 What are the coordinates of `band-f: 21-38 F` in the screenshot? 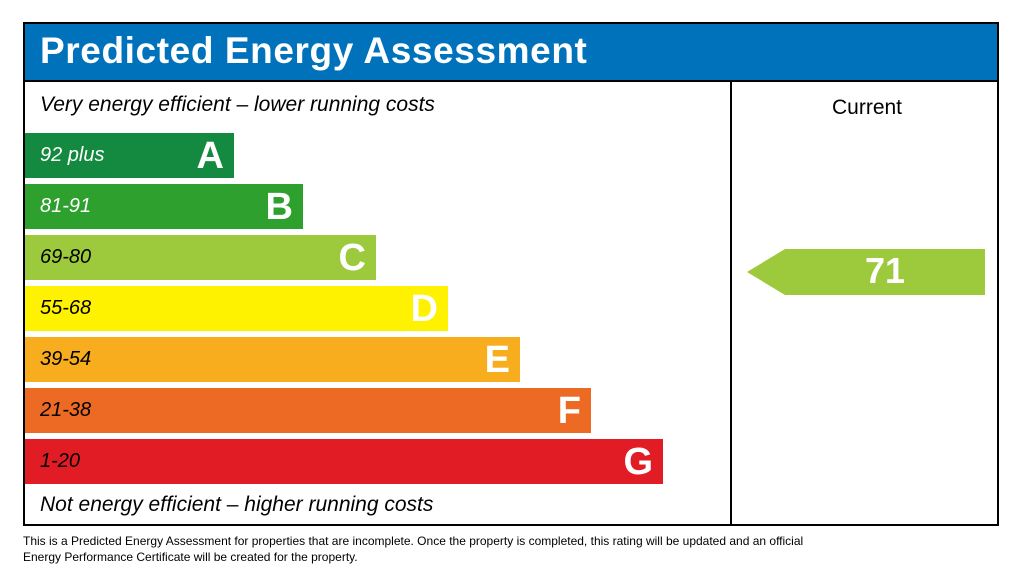 It's located at (308, 410).